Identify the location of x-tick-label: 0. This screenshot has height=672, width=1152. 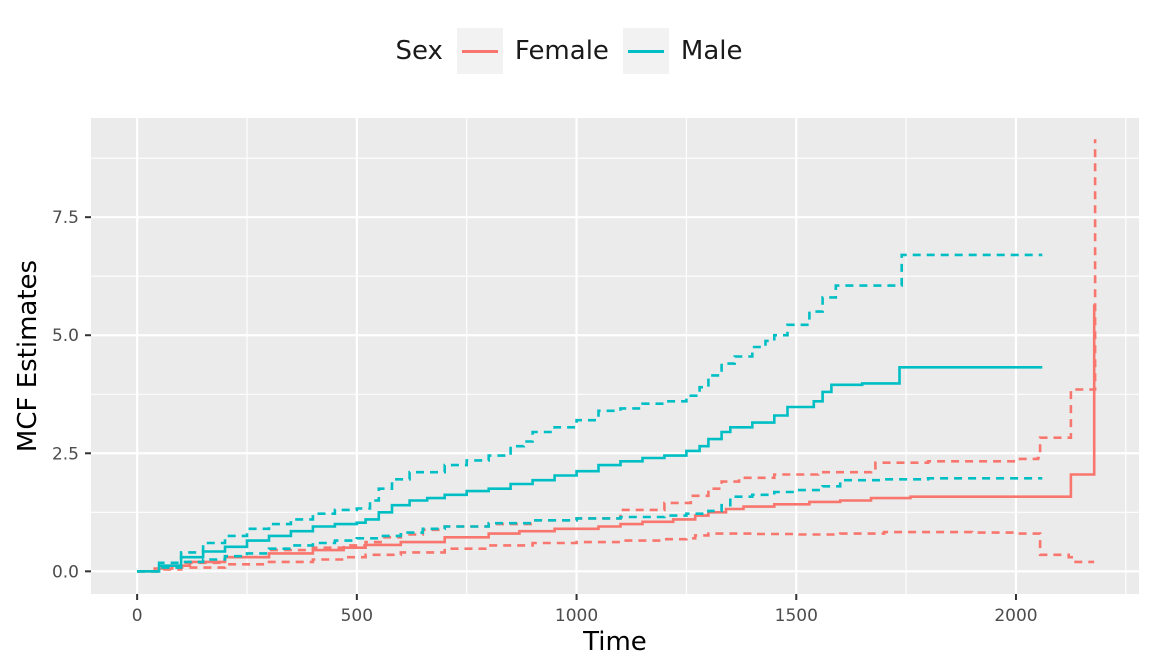
(137, 616).